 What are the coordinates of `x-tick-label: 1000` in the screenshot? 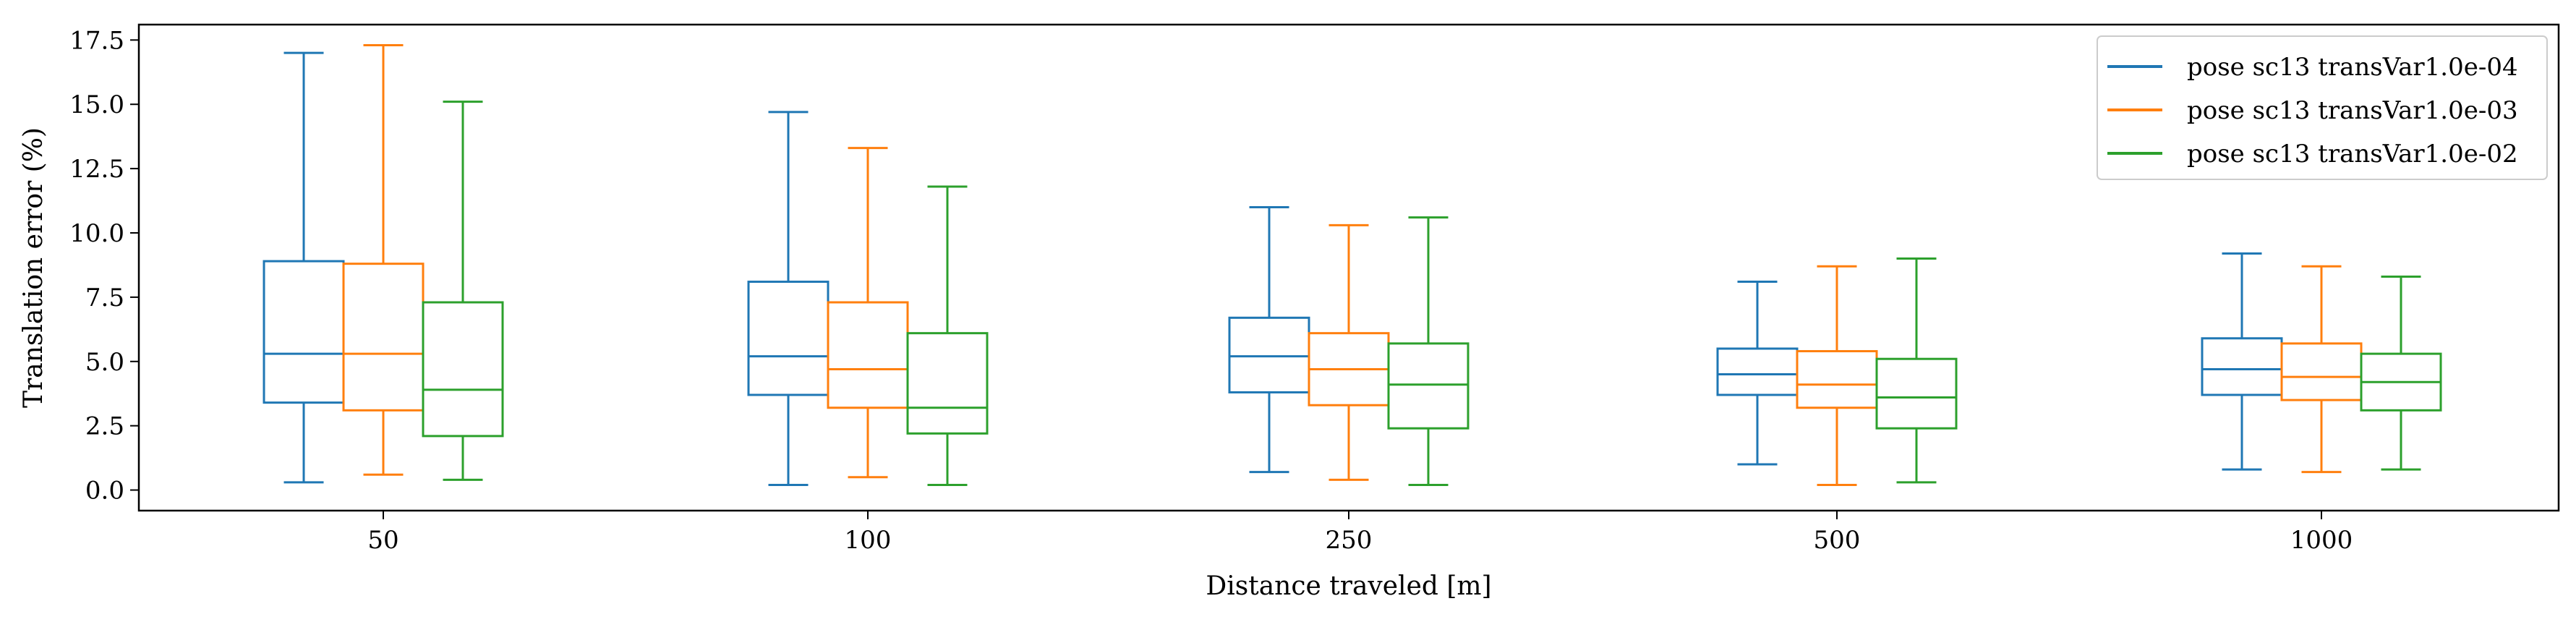 It's located at (2321, 540).